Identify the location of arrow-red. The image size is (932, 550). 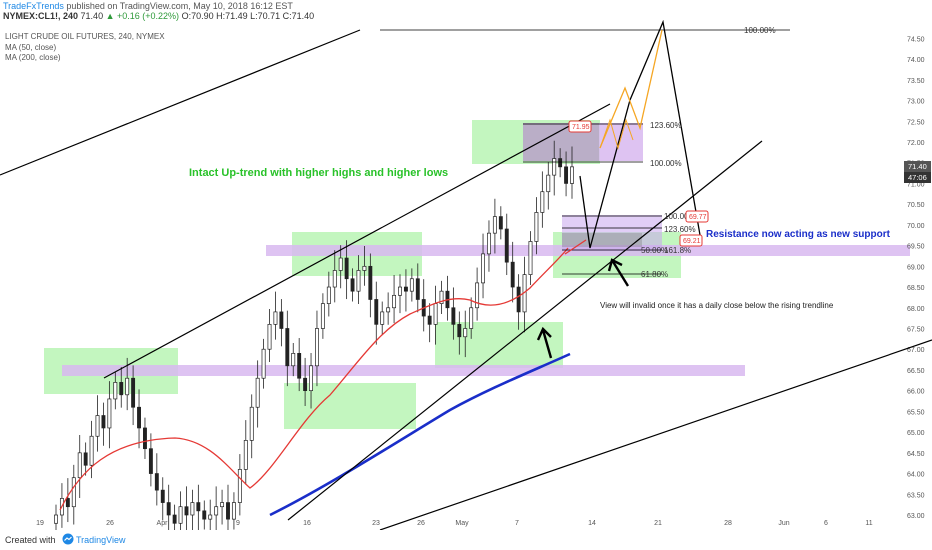
(575, 247).